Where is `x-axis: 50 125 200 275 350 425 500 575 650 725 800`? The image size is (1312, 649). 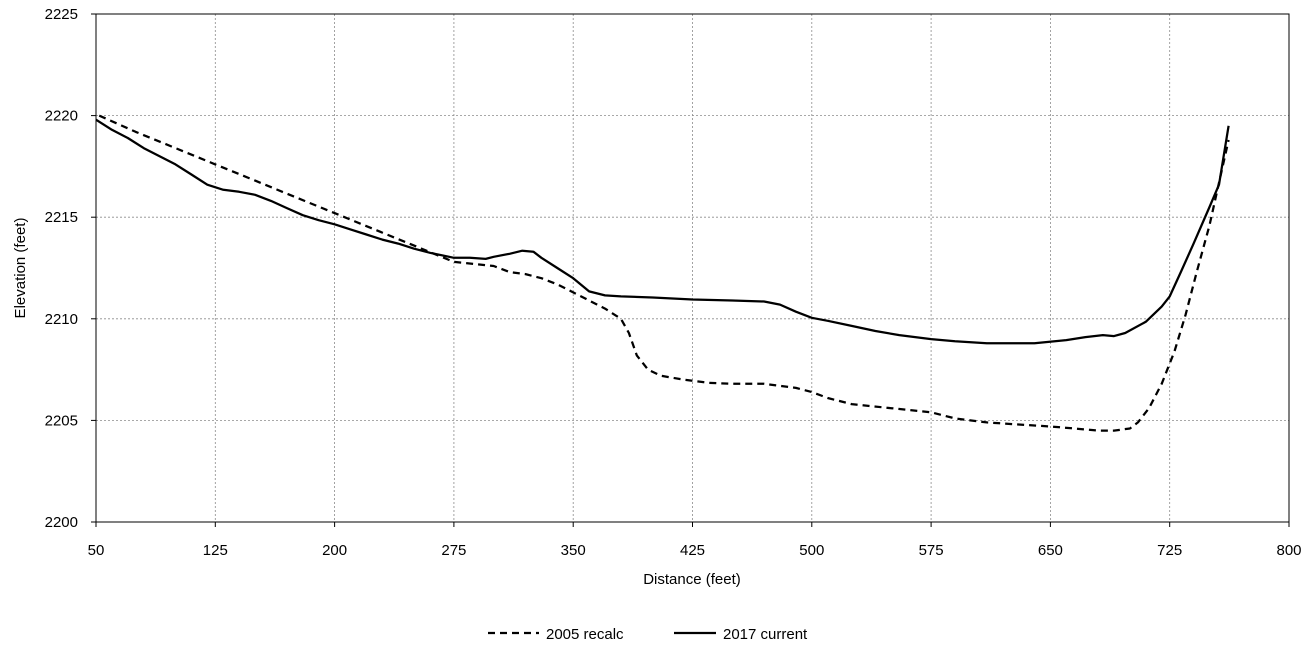
x-axis: 50 125 200 275 350 425 500 575 650 725 800 is located at coordinates (695, 540).